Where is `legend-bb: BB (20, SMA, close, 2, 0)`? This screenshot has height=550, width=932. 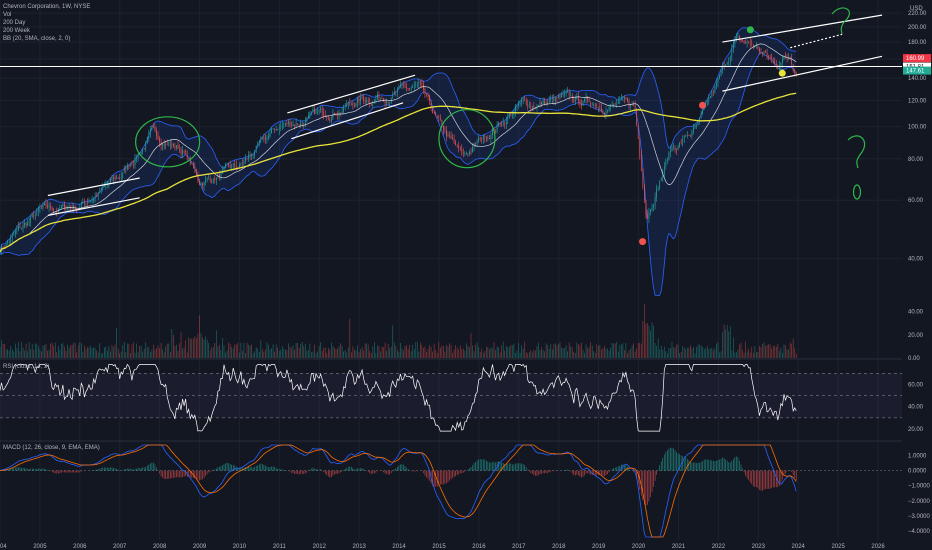
legend-bb: BB (20, SMA, close, 2, 0) is located at coordinates (37, 39).